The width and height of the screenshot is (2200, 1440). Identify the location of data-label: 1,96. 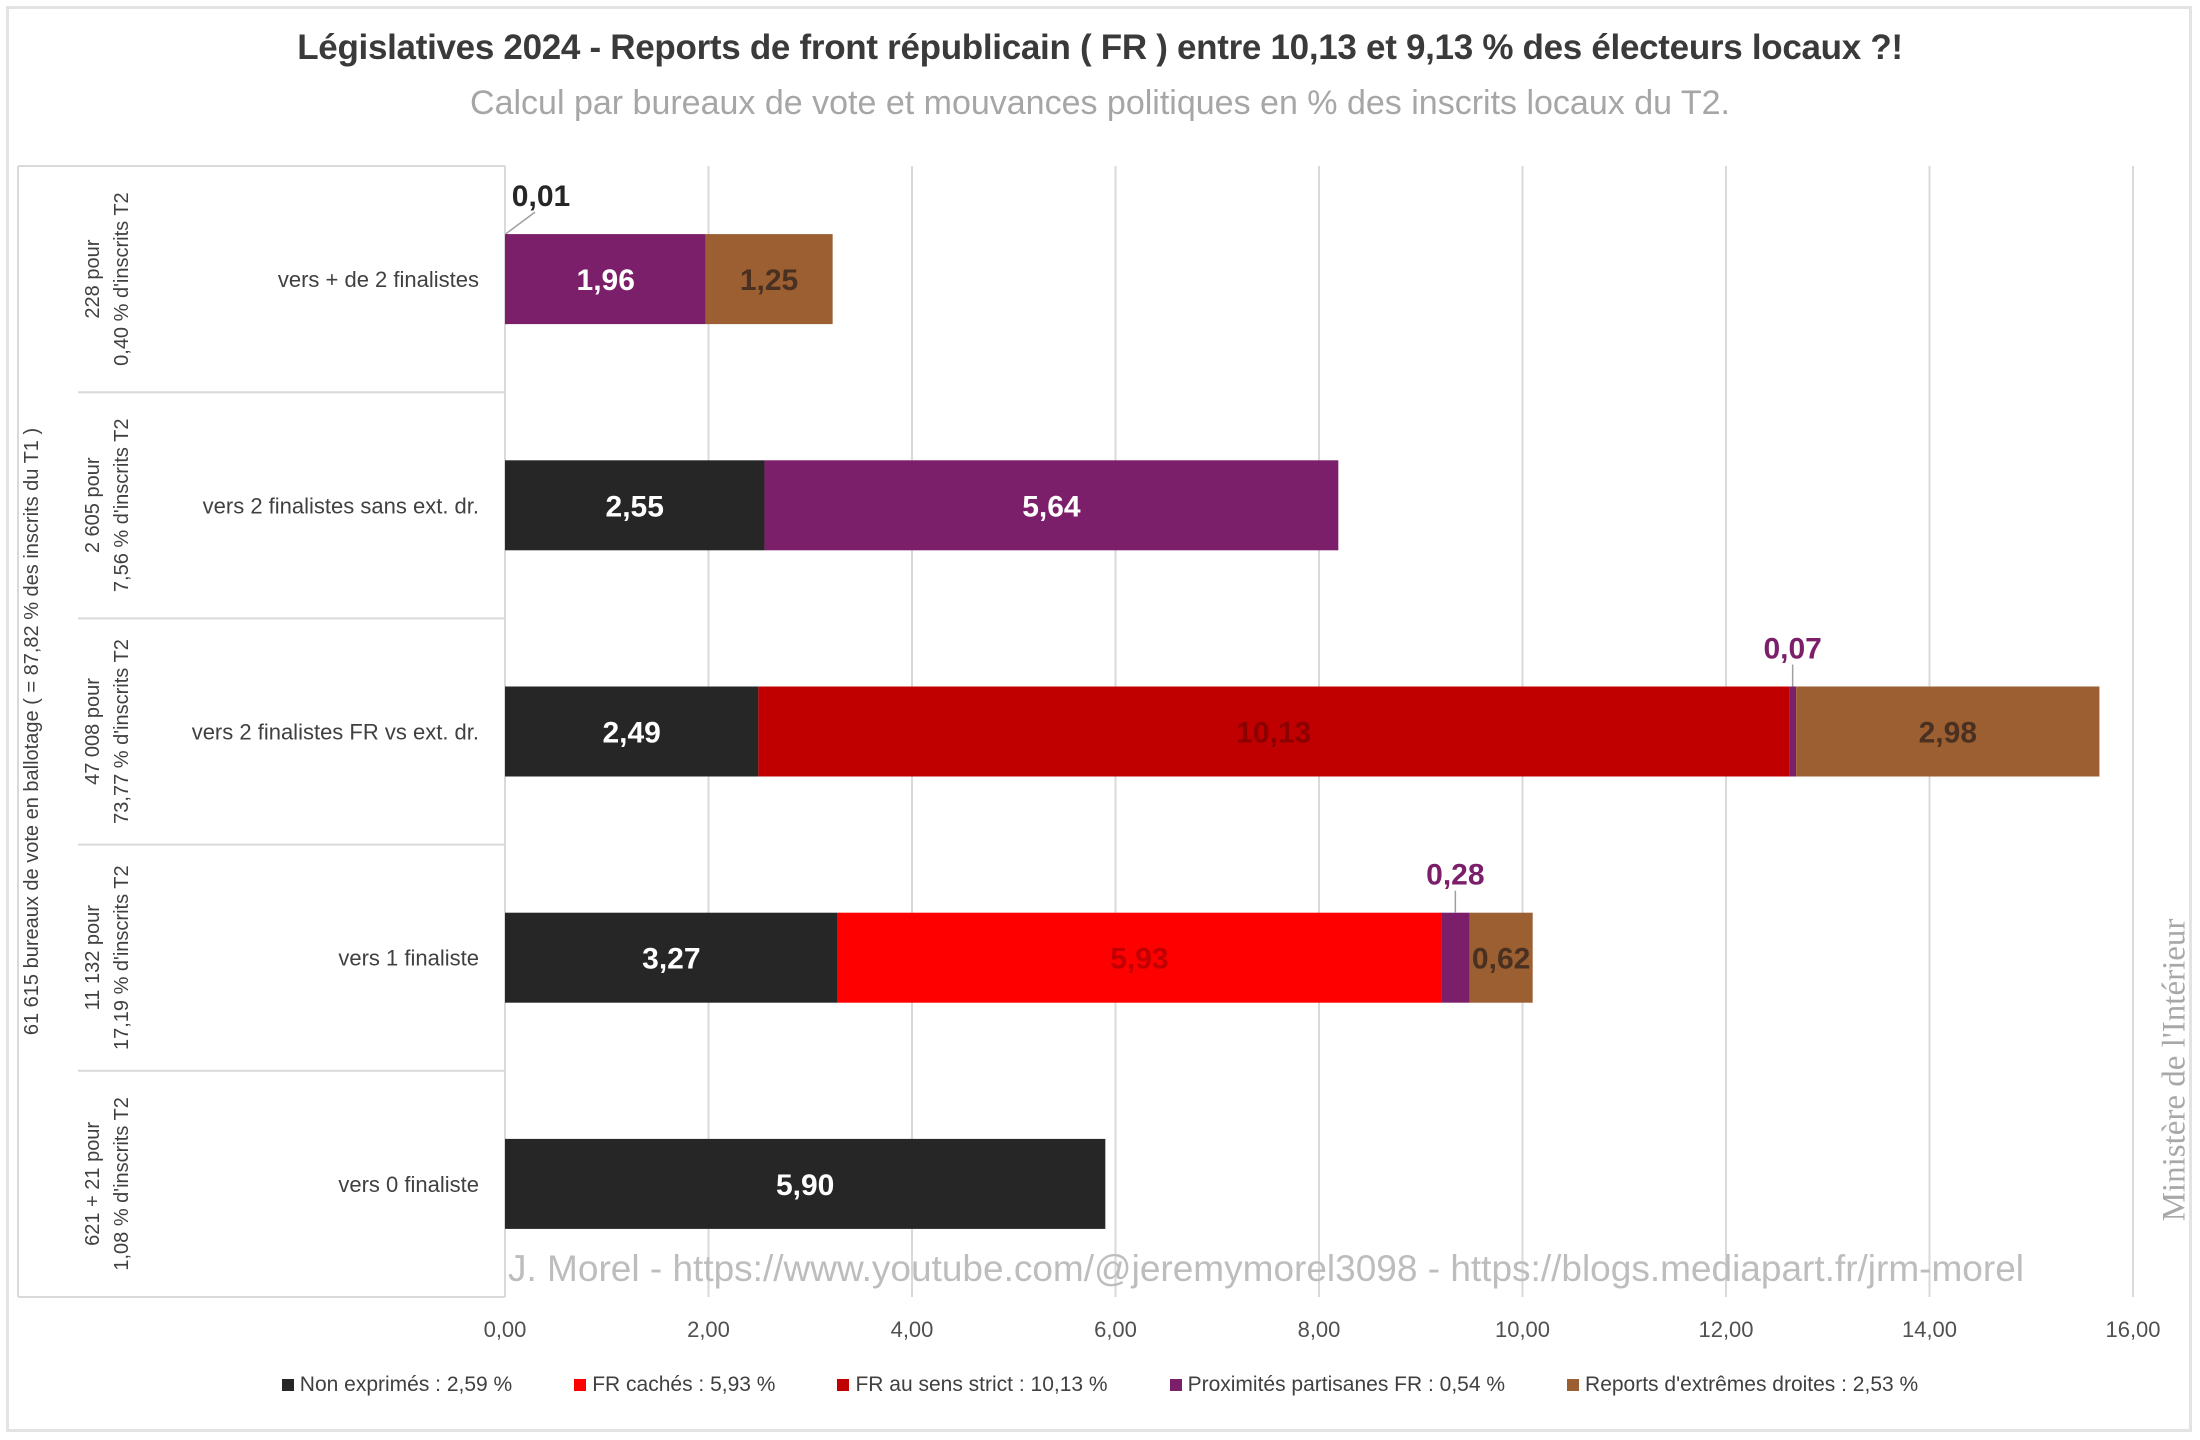
(606, 280).